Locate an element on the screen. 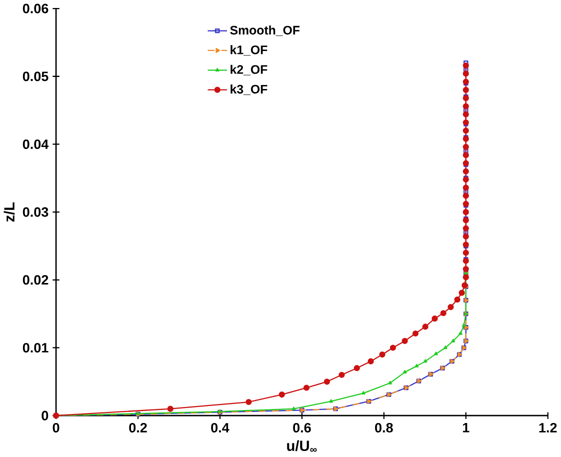 This screenshot has width=561, height=457. x-tick-label: 0 is located at coordinates (56, 428).